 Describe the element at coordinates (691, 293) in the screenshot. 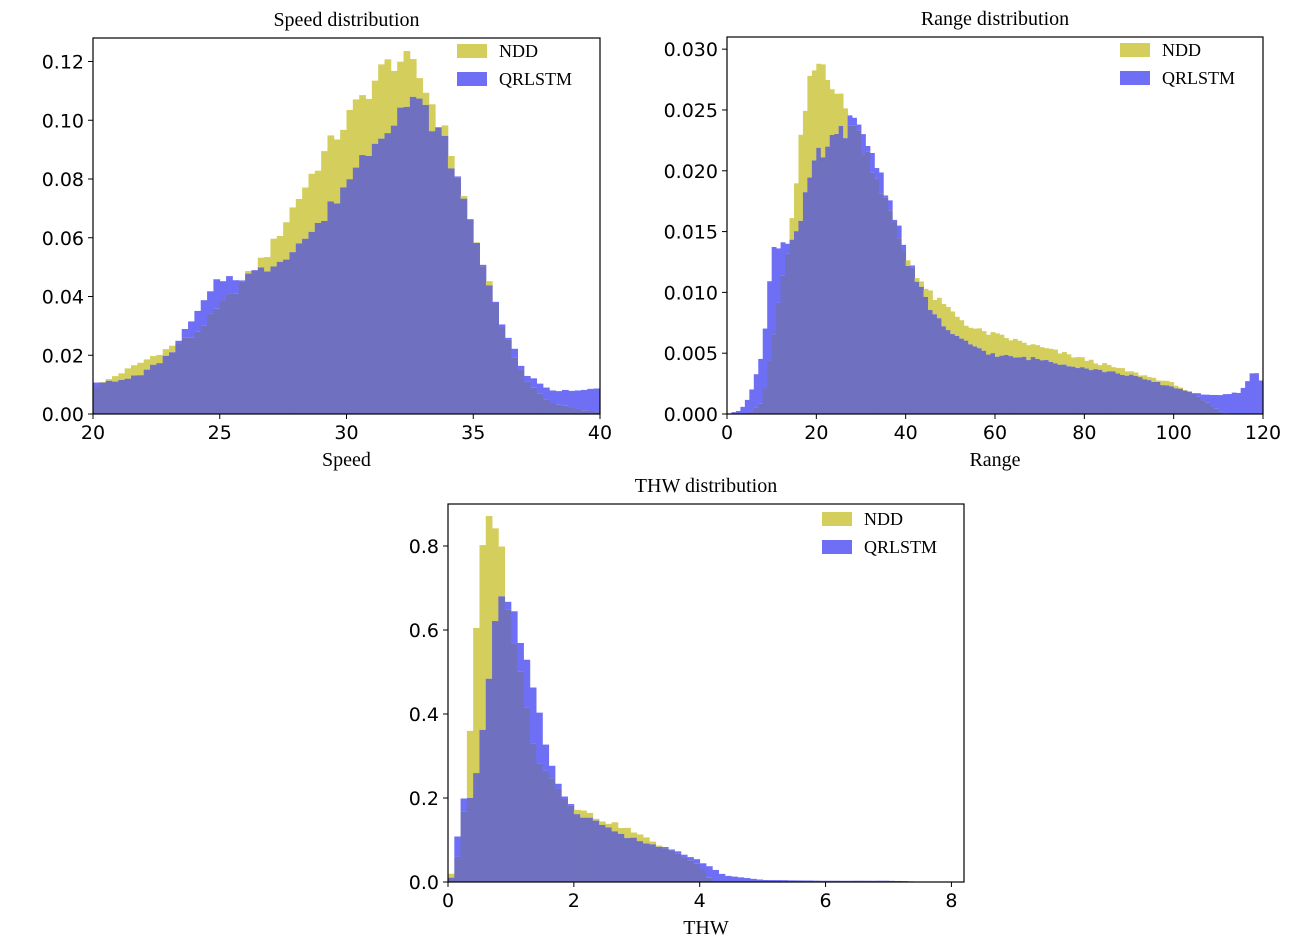

I see `range-ytick-label: 0.010` at that location.